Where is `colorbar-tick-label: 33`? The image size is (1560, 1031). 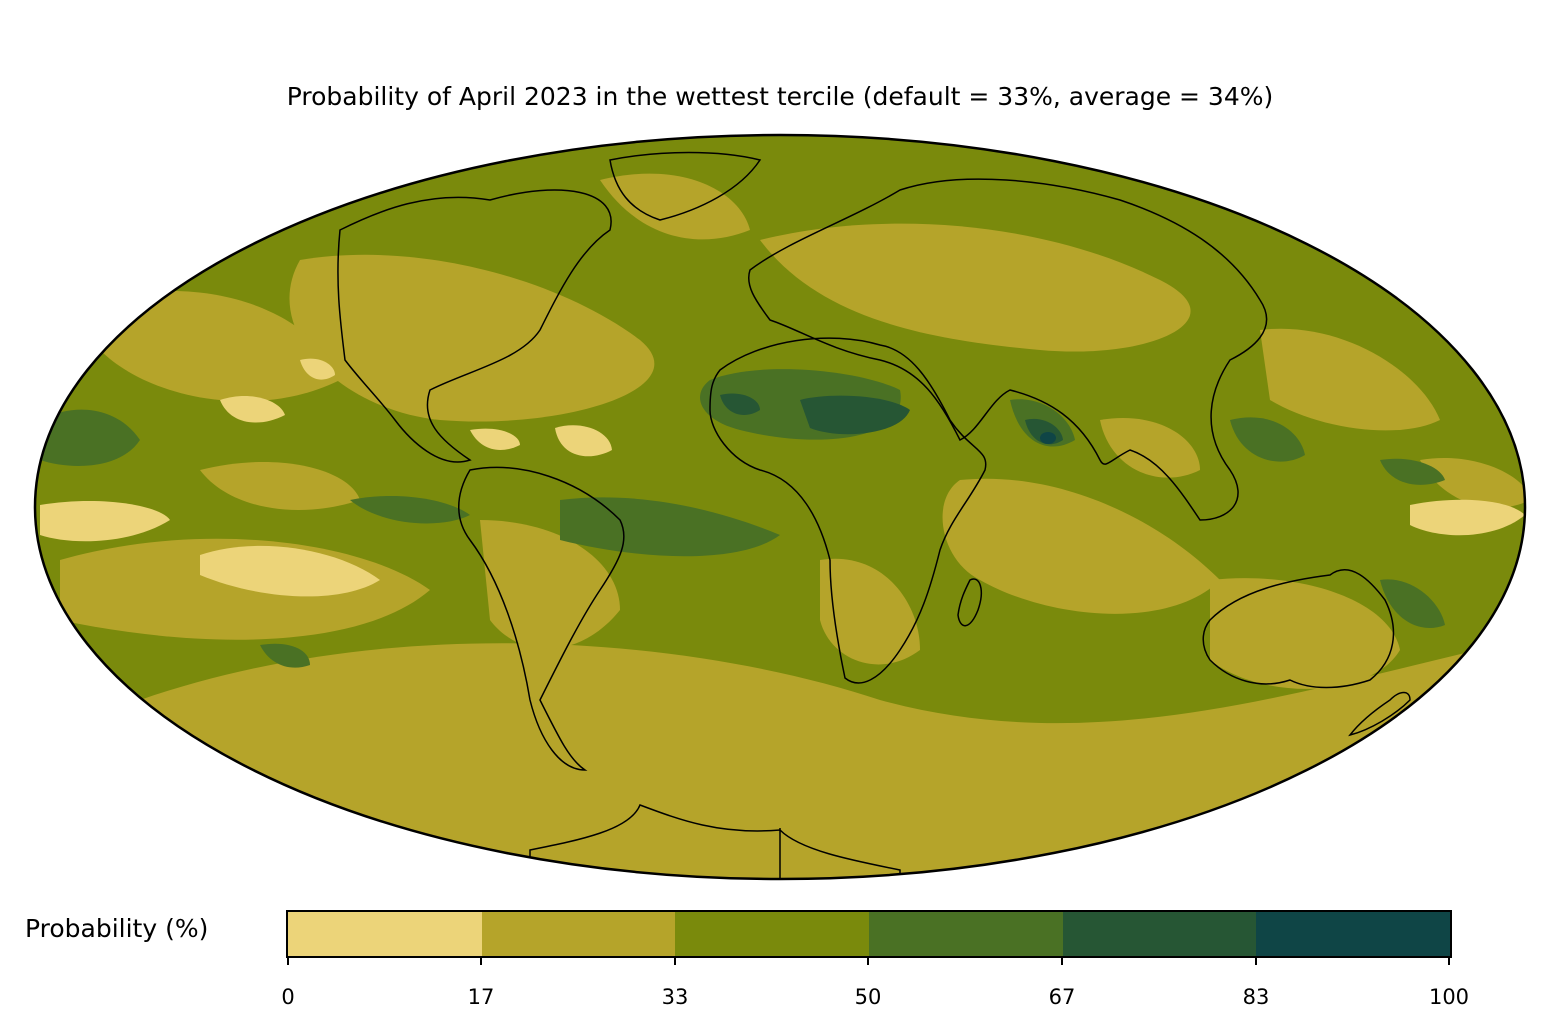
colorbar-tick-label: 33 is located at coordinates (675, 997).